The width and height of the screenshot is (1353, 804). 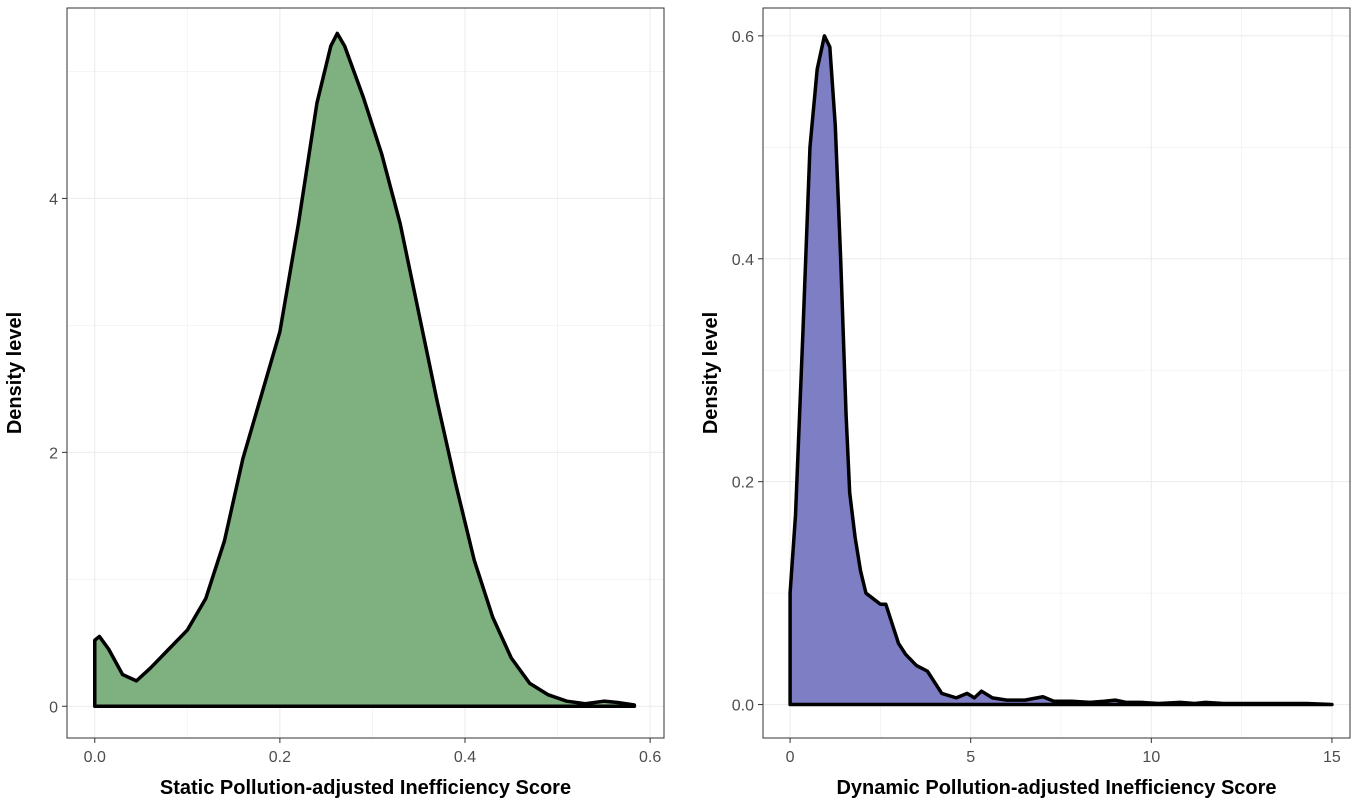 What do you see at coordinates (280, 757) in the screenshot?
I see `x-tick-label: 0.2` at bounding box center [280, 757].